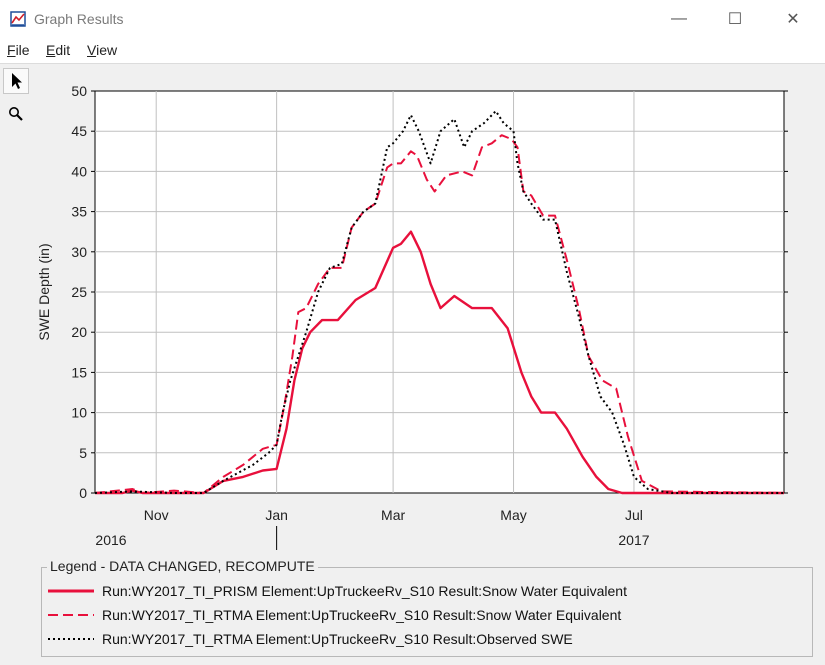 The image size is (825, 665). What do you see at coordinates (83, 453) in the screenshot?
I see `y-tick-label: 5` at bounding box center [83, 453].